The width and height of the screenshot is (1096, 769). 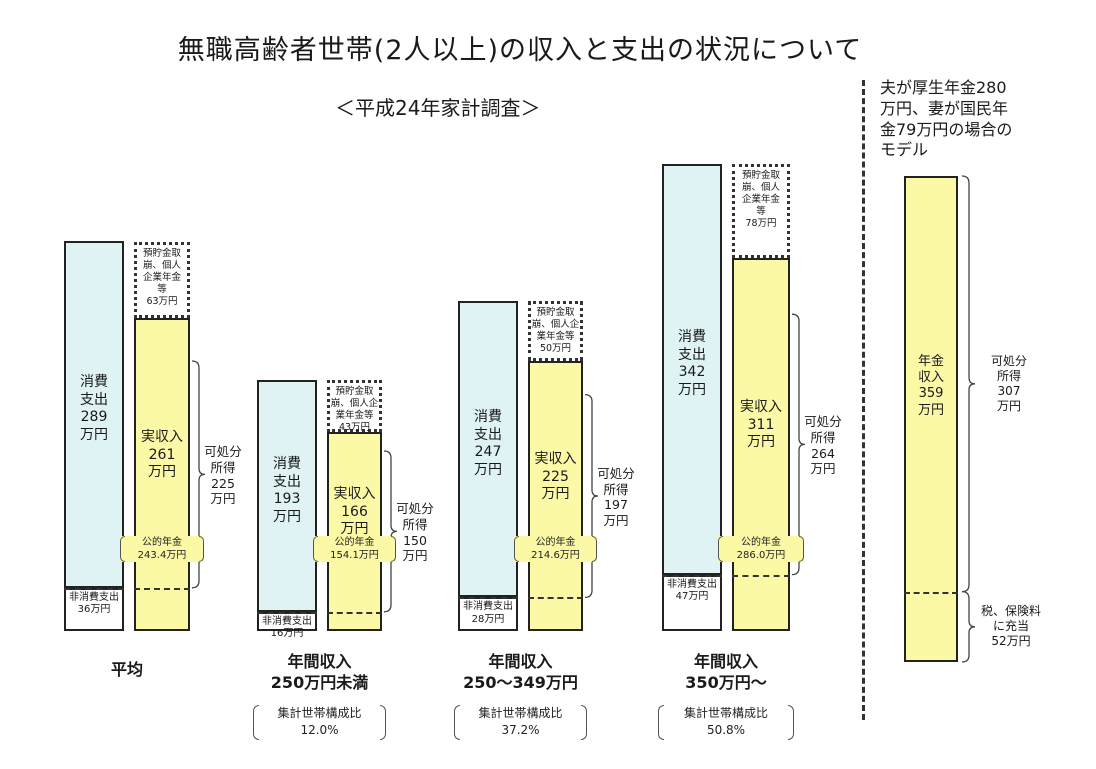 What do you see at coordinates (94, 409) in the screenshot?
I see `consumption-label: 消費 支出 289 万円` at bounding box center [94, 409].